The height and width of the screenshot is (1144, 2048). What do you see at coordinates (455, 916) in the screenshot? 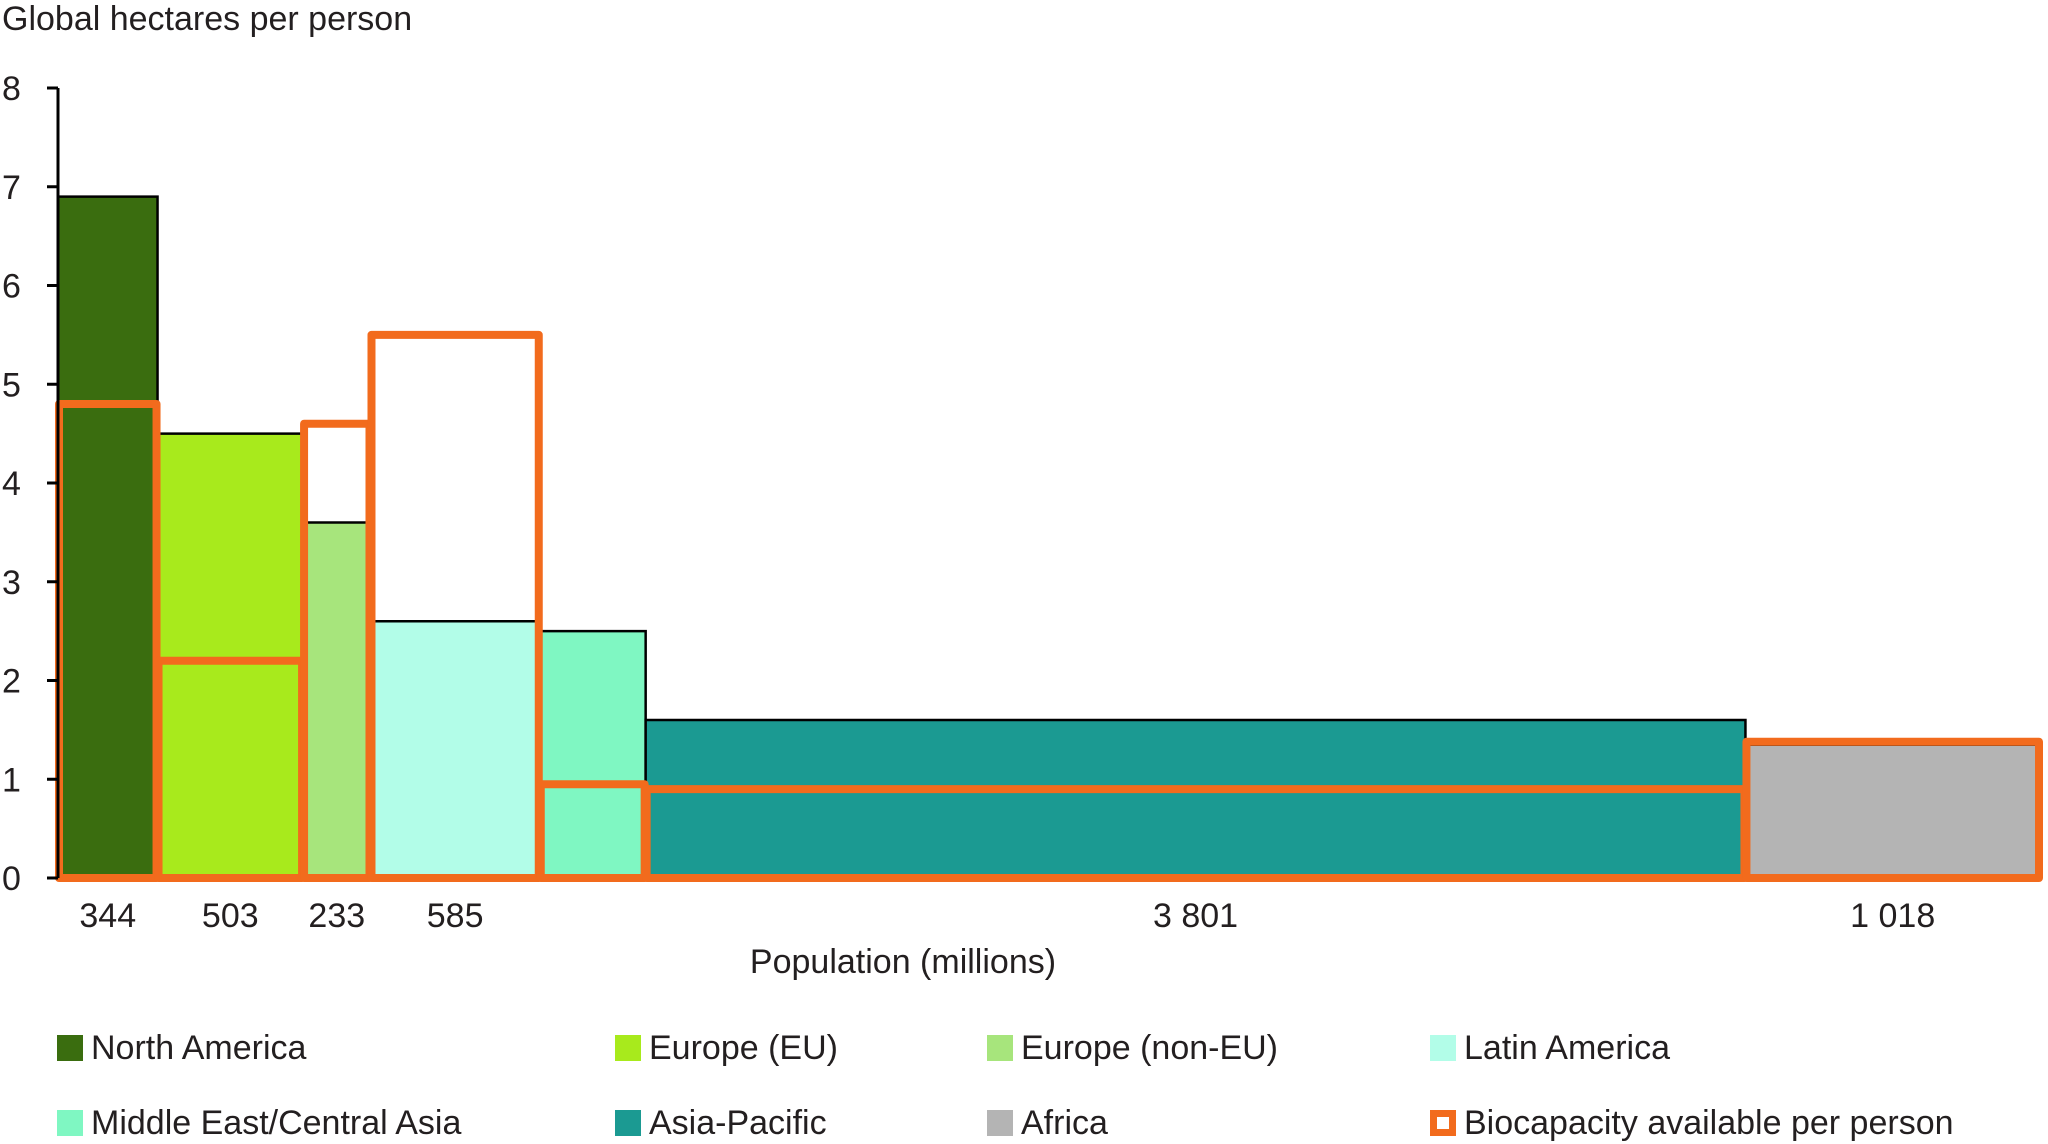
I see `population-label: 585` at bounding box center [455, 916].